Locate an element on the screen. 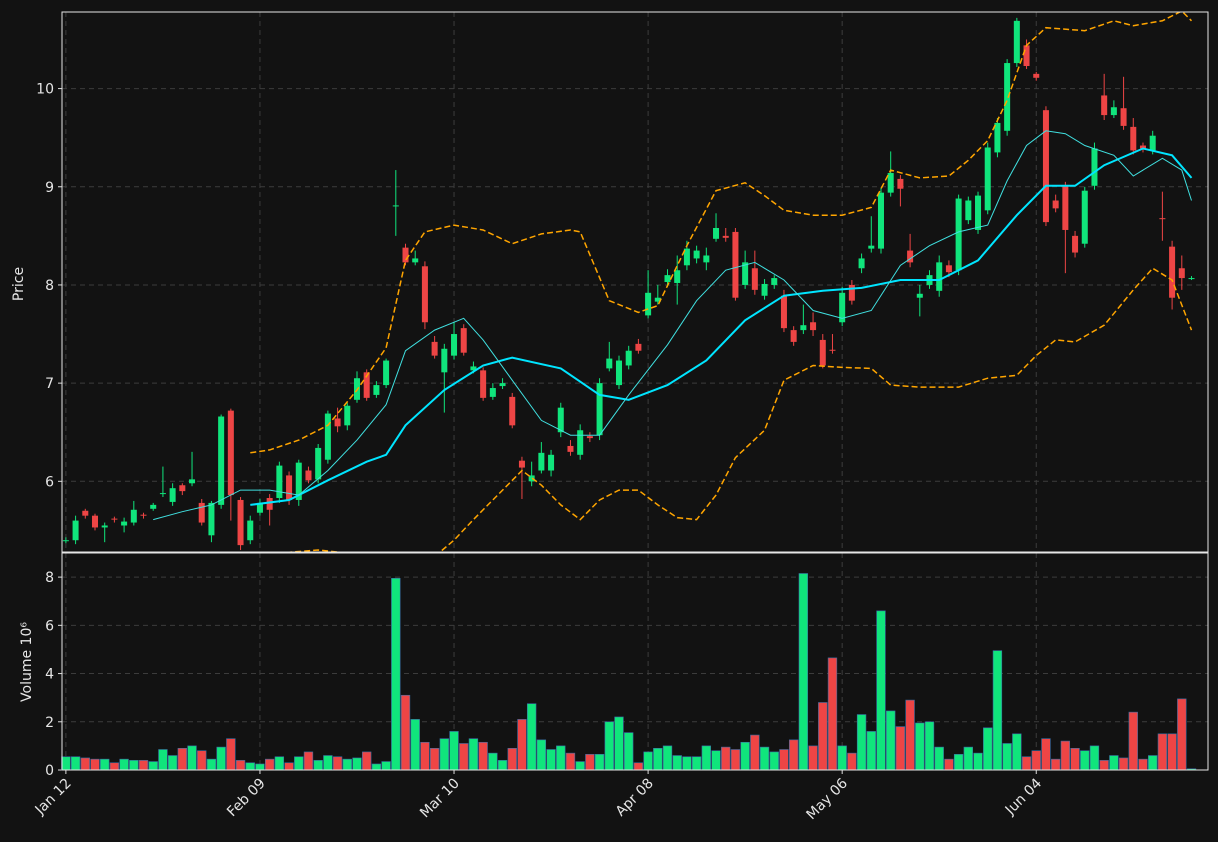  y-tick-label: 9 is located at coordinates (49, 188).